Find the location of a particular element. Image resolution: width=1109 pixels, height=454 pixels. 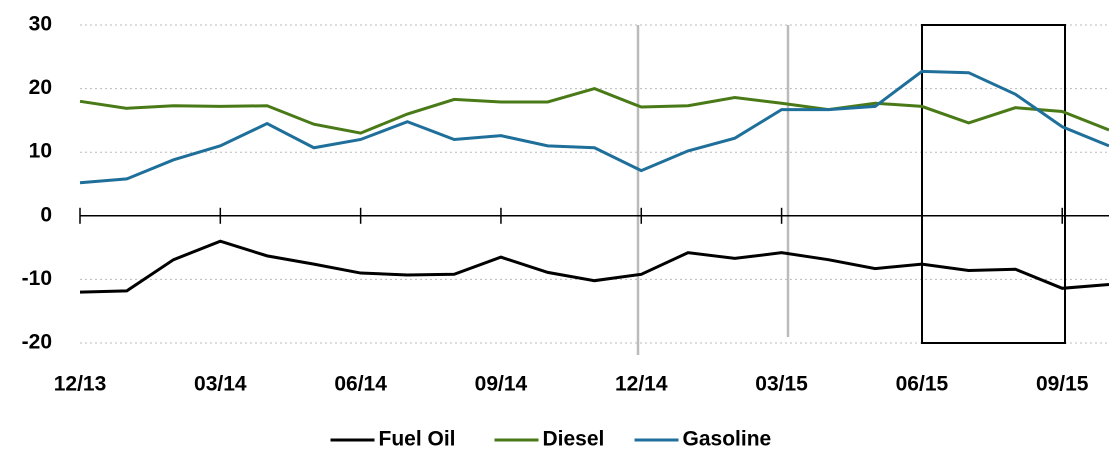

y-tick-label: -10 is located at coordinates (37, 278).